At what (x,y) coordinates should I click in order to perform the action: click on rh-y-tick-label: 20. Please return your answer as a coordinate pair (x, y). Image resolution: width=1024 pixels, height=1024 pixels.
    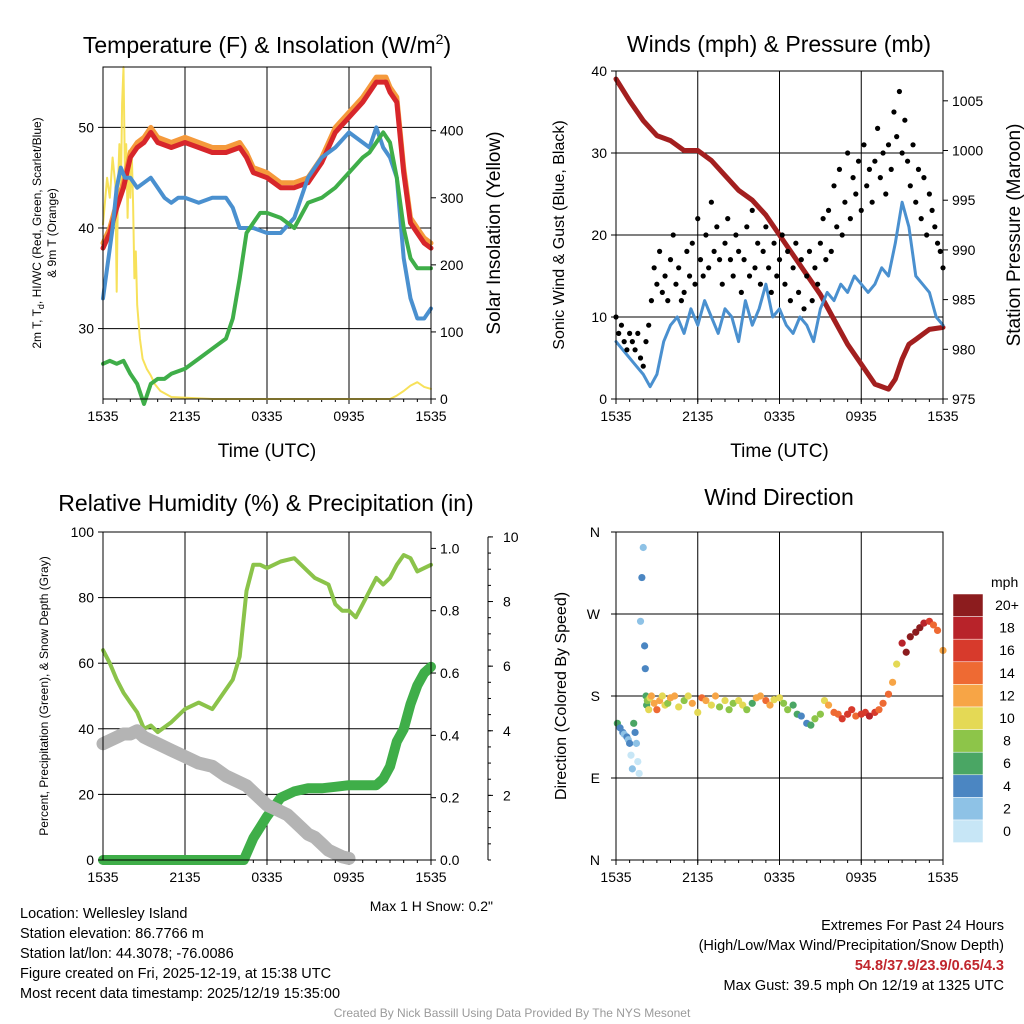
    Looking at the image, I should click on (86, 794).